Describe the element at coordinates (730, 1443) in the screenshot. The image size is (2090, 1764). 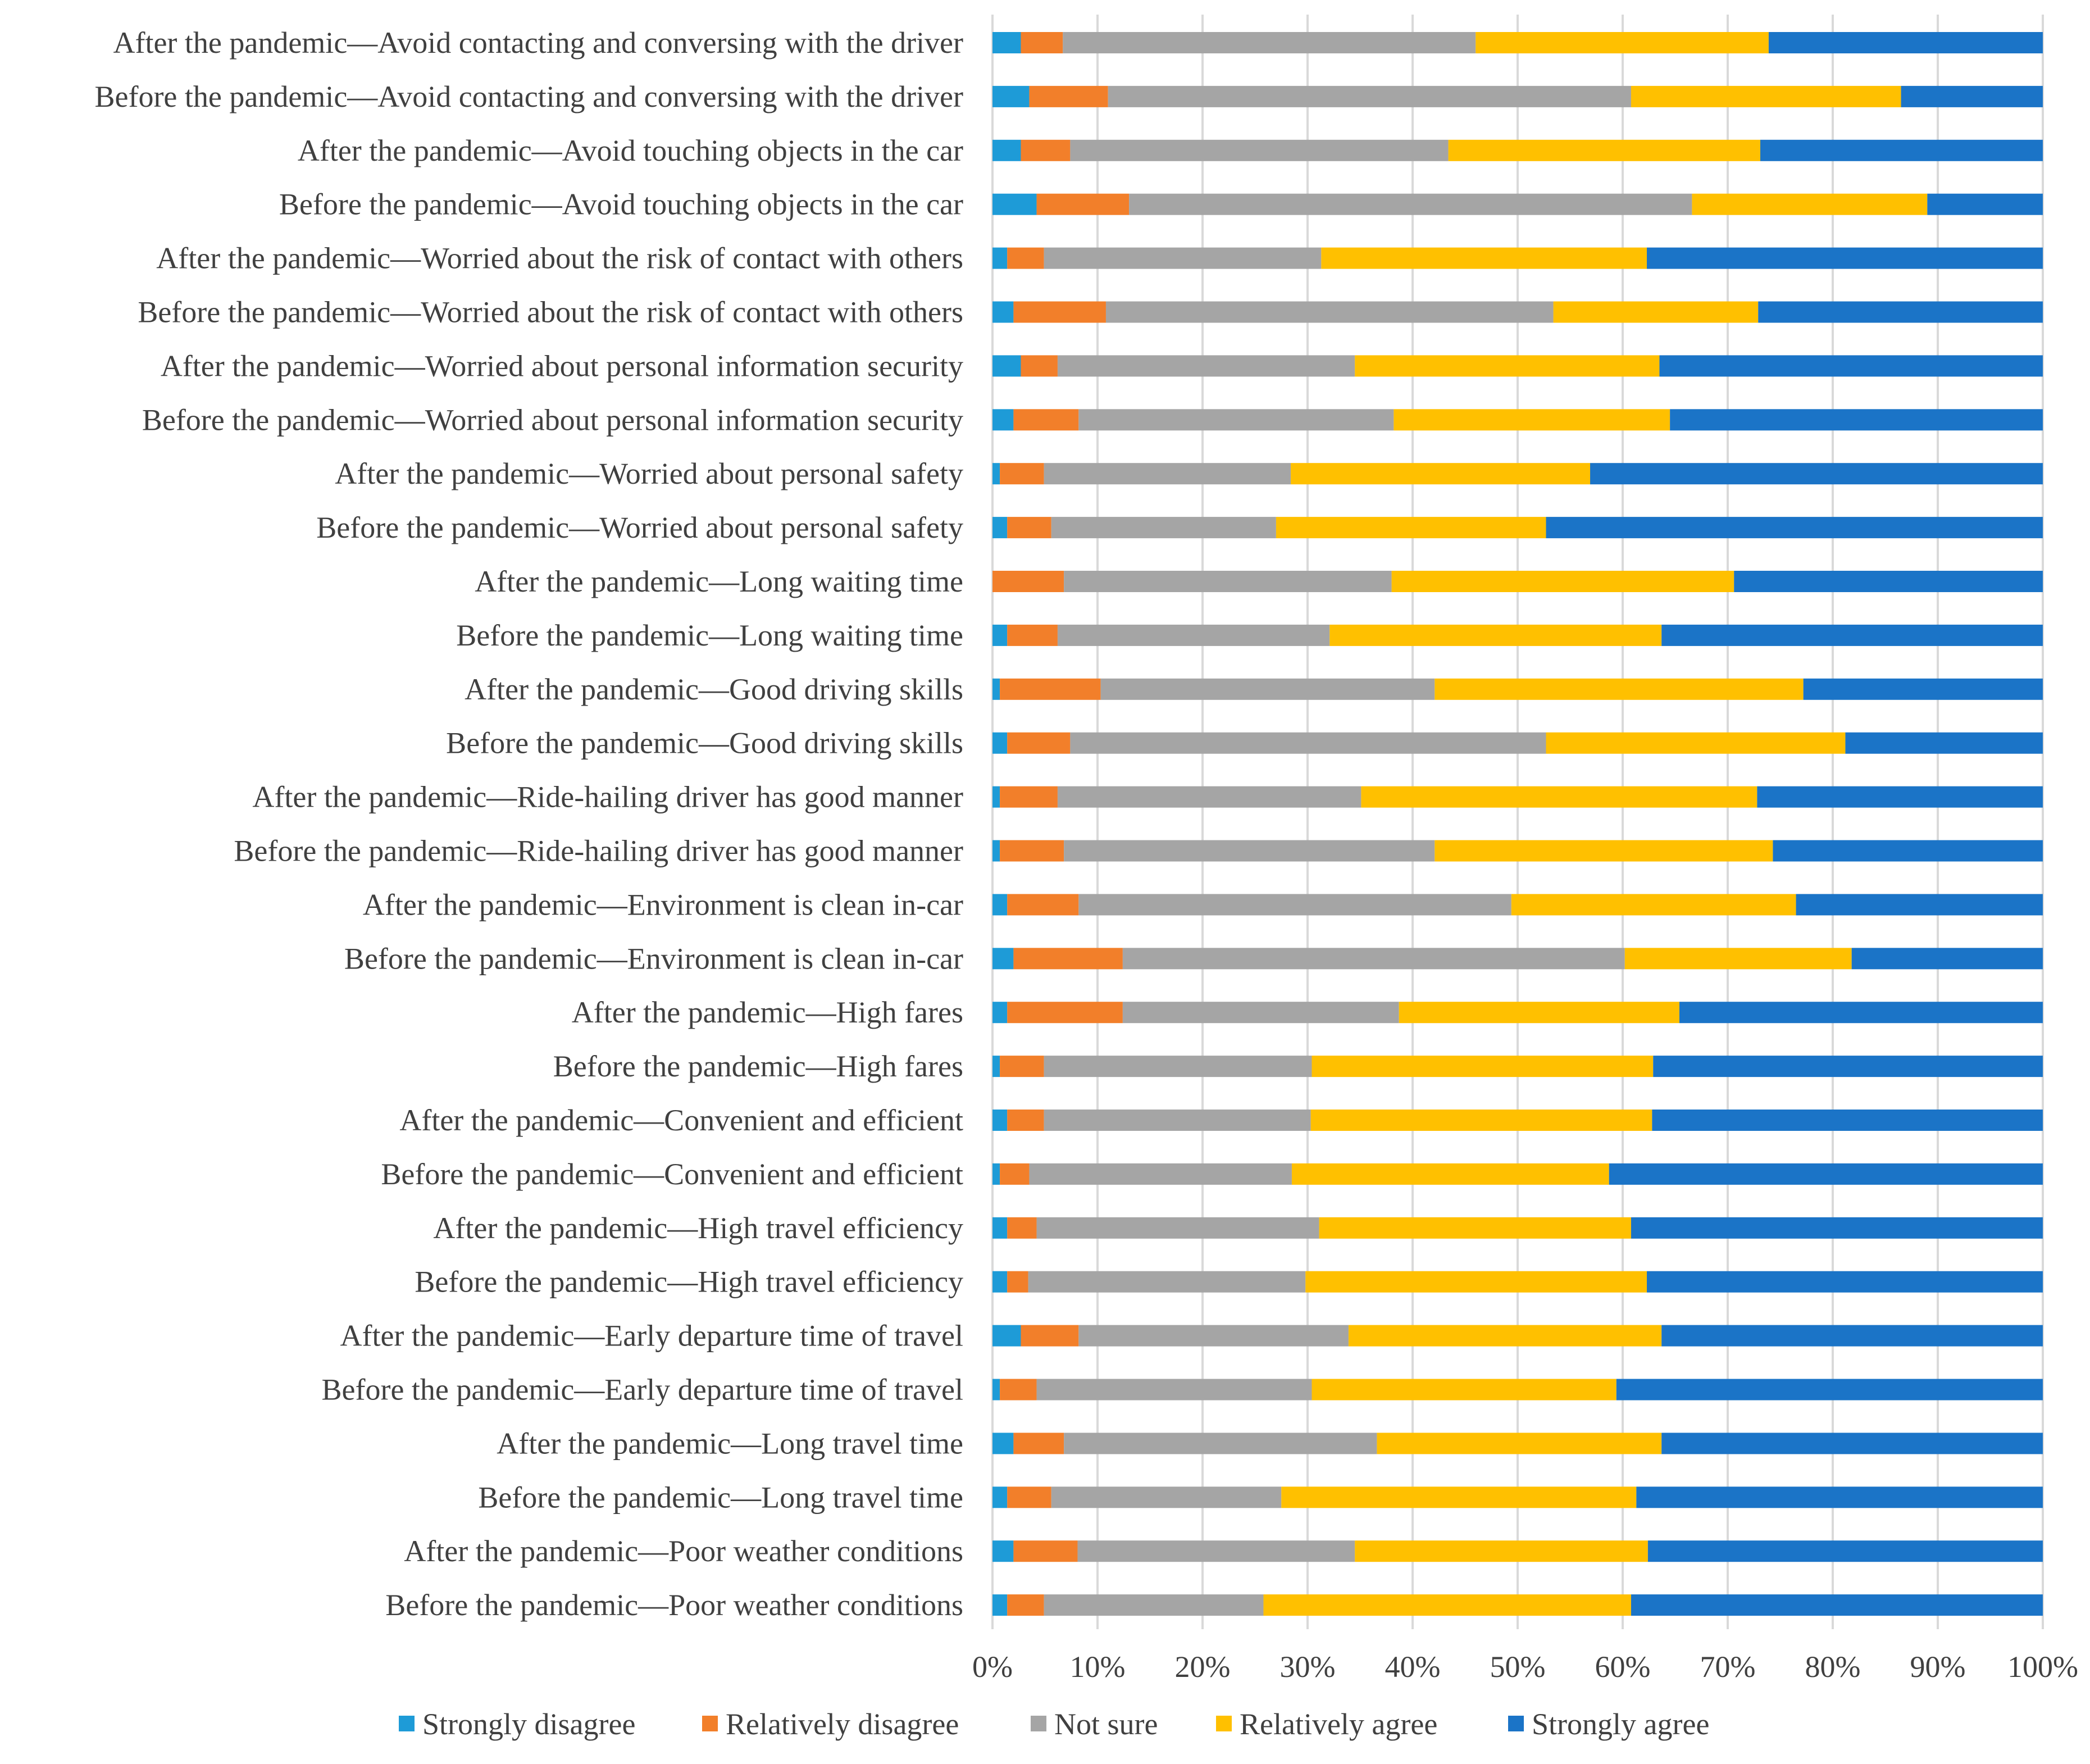
I see `category-label: After the pandemic—Long travel time` at that location.